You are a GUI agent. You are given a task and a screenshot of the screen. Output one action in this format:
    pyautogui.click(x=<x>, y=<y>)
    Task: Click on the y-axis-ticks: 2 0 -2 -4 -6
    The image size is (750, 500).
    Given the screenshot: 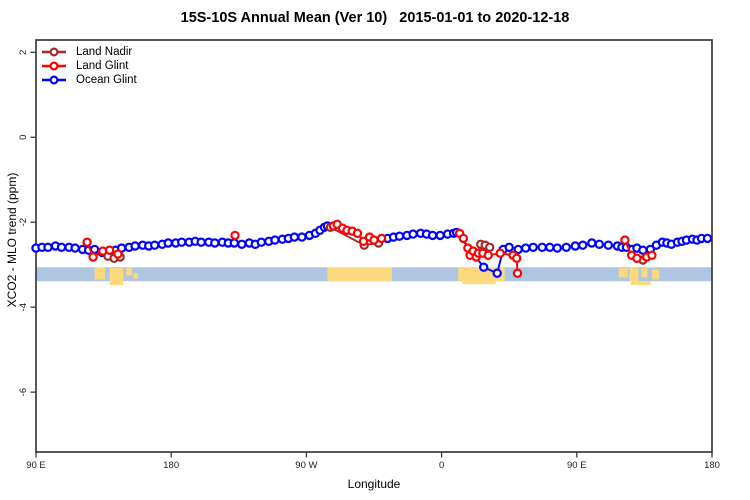 What is the action you would take?
    pyautogui.click(x=27, y=223)
    